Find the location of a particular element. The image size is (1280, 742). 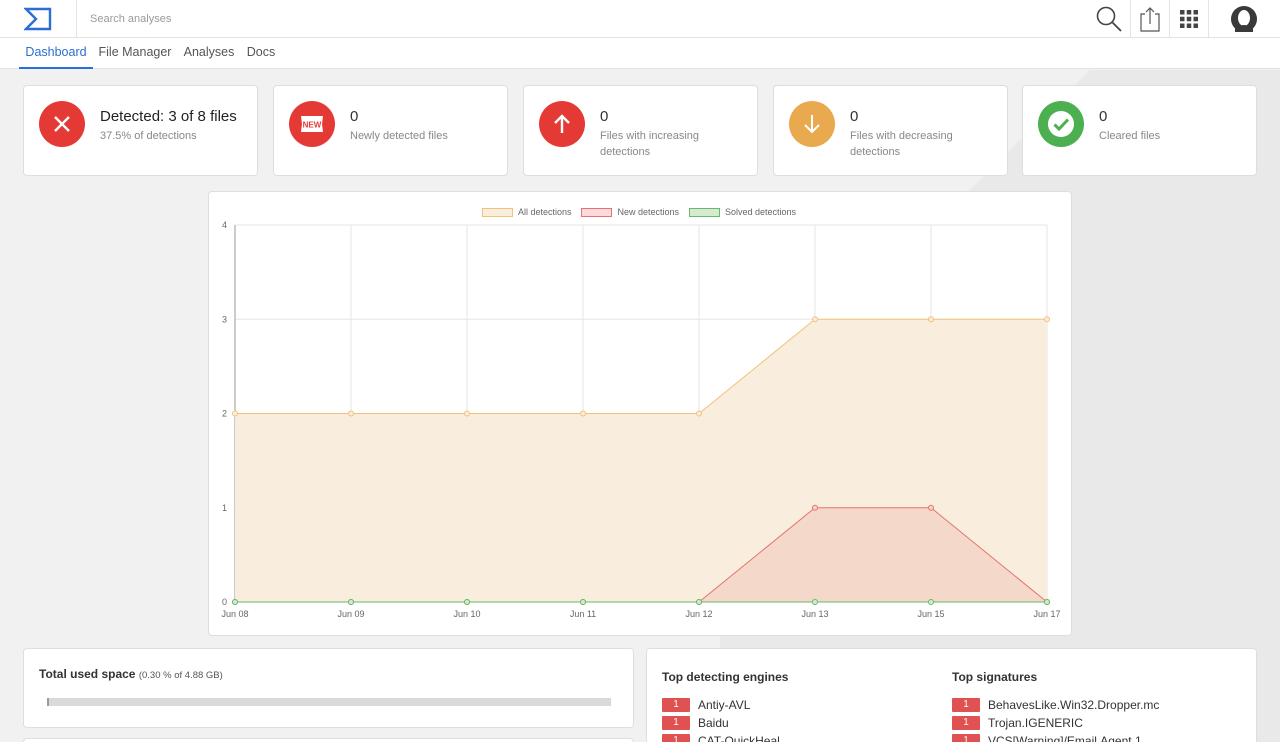

legend-item-new: New detections is located at coordinates (630, 212).